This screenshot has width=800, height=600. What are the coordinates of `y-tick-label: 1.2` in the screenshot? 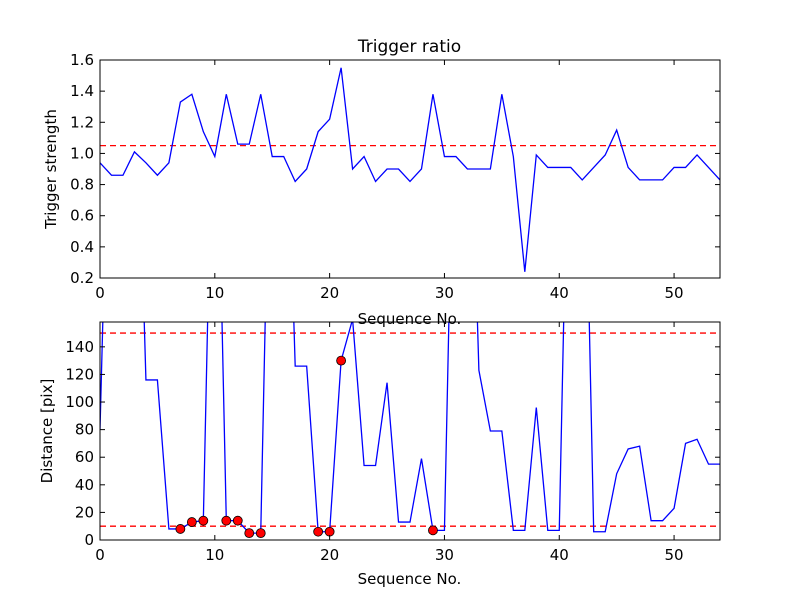 It's located at (82, 122).